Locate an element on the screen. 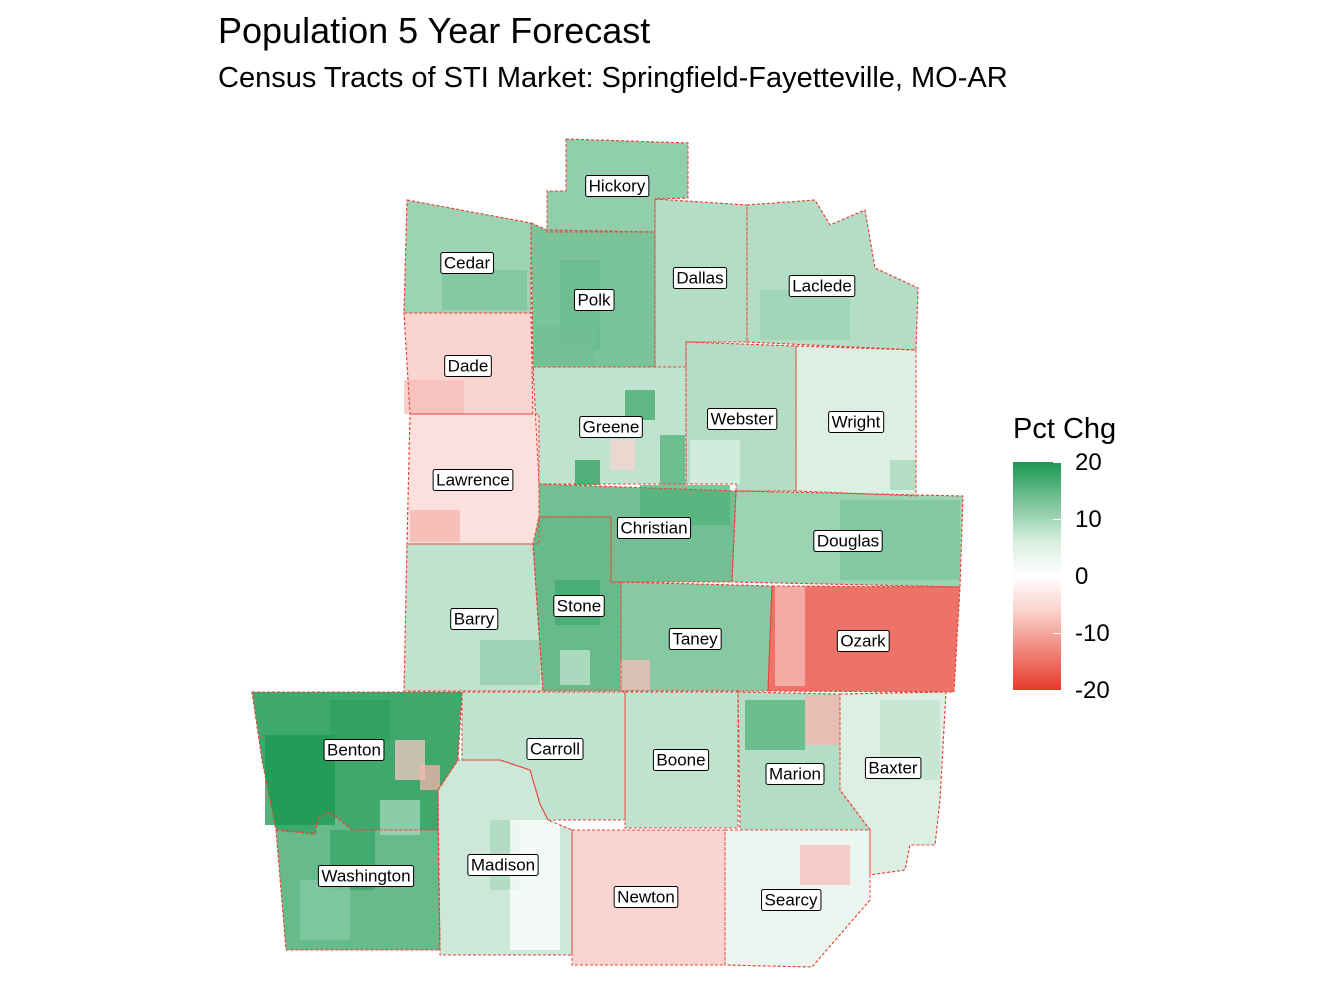 The height and width of the screenshot is (1008, 1344). county-label-barry: Barry is located at coordinates (474, 619).